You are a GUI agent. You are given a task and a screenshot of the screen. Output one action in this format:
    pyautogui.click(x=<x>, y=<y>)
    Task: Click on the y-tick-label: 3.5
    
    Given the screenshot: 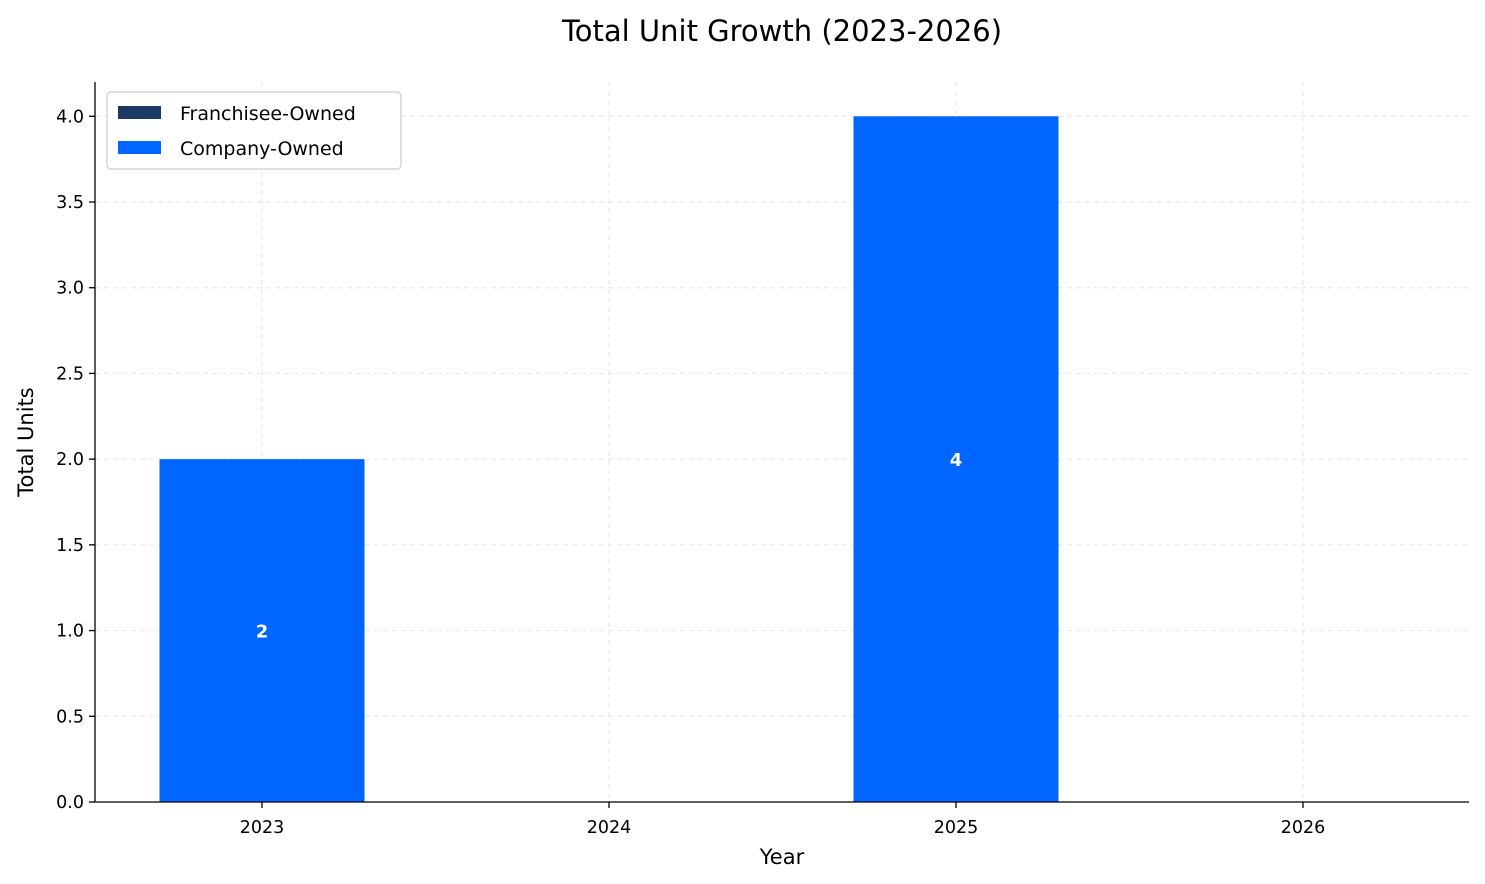 What is the action you would take?
    pyautogui.click(x=70, y=203)
    